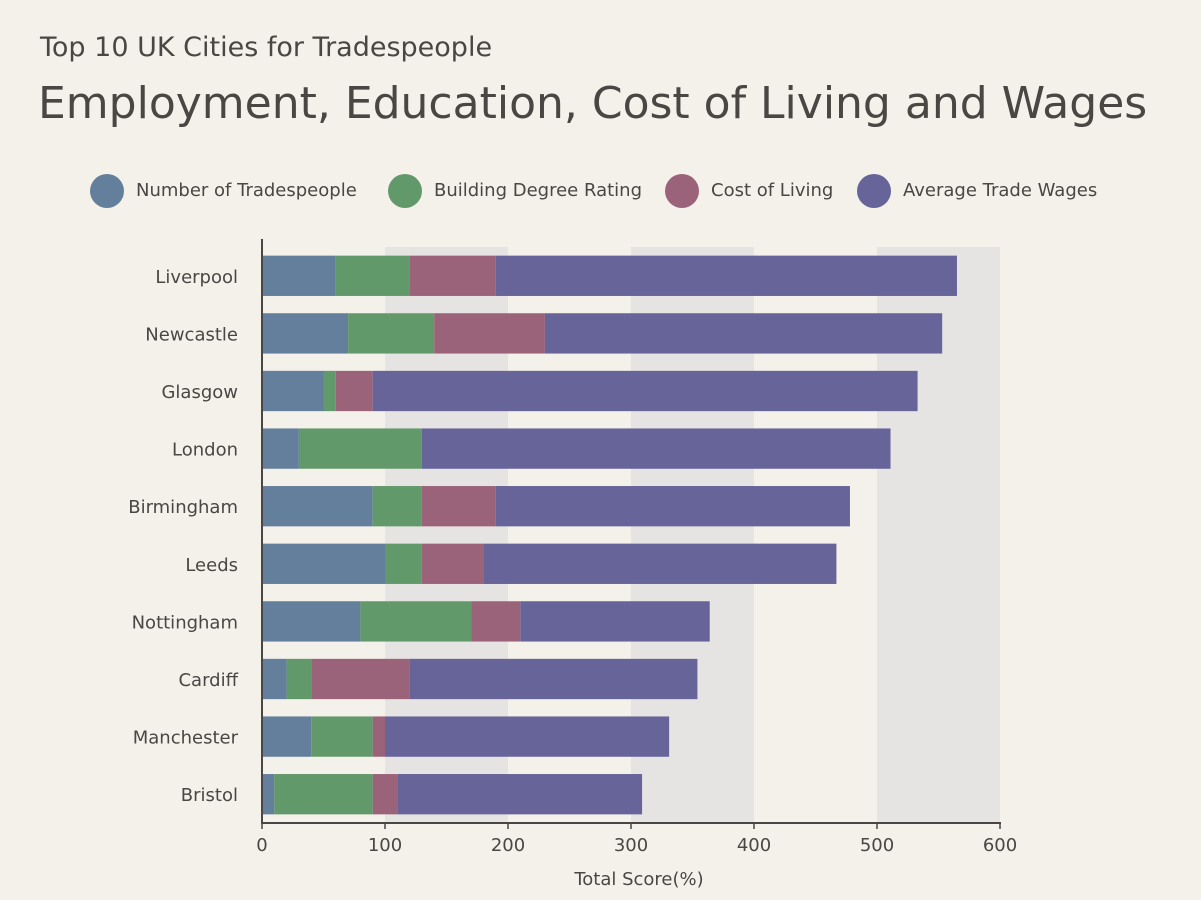  What do you see at coordinates (191, 334) in the screenshot?
I see `category-label: Newcastle` at bounding box center [191, 334].